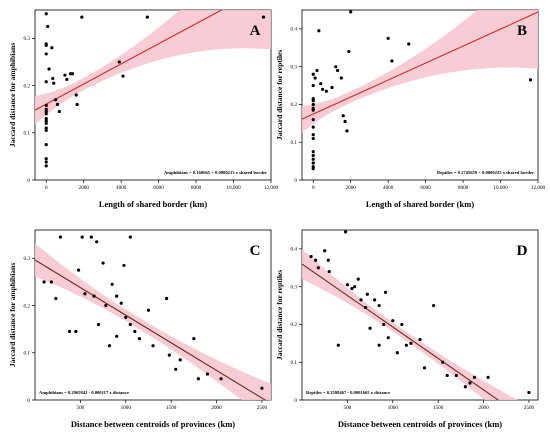 The height and width of the screenshot is (444, 550). What do you see at coordinates (463, 188) in the screenshot?
I see `x-tick-label: 8000` at bounding box center [463, 188].